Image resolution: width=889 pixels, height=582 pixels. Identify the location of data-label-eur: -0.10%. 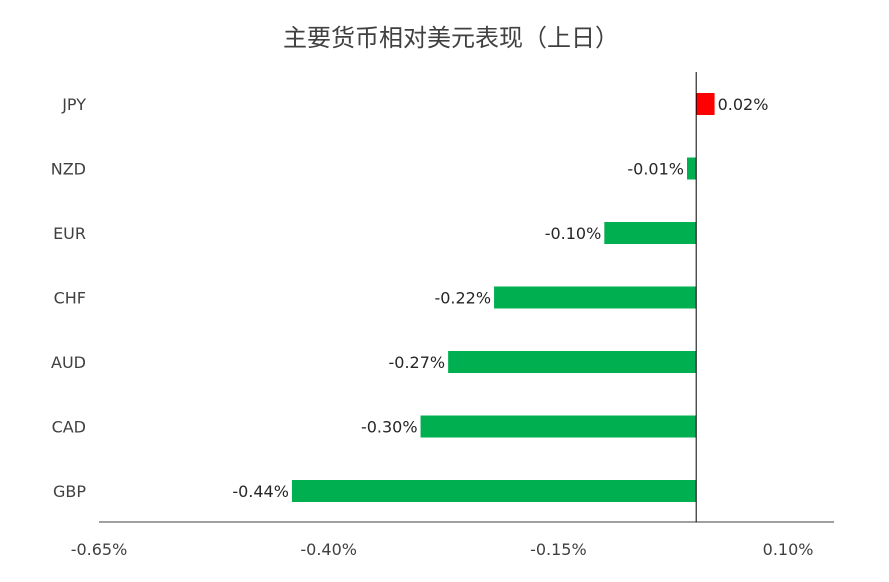
(573, 233).